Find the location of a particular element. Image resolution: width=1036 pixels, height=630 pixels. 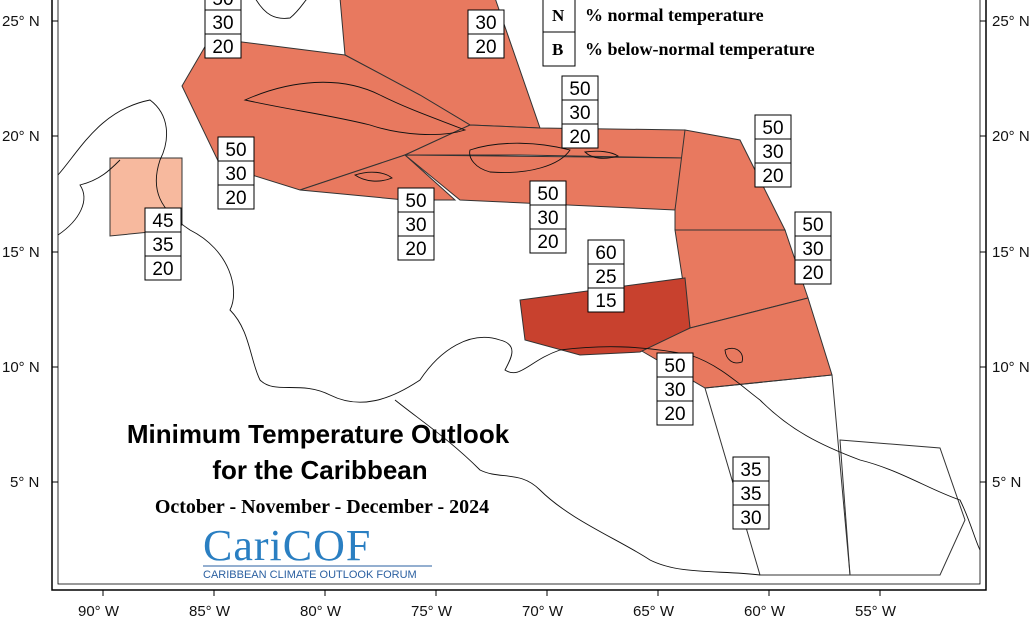

prob-value-guianas-below: 30 is located at coordinates (750, 518).